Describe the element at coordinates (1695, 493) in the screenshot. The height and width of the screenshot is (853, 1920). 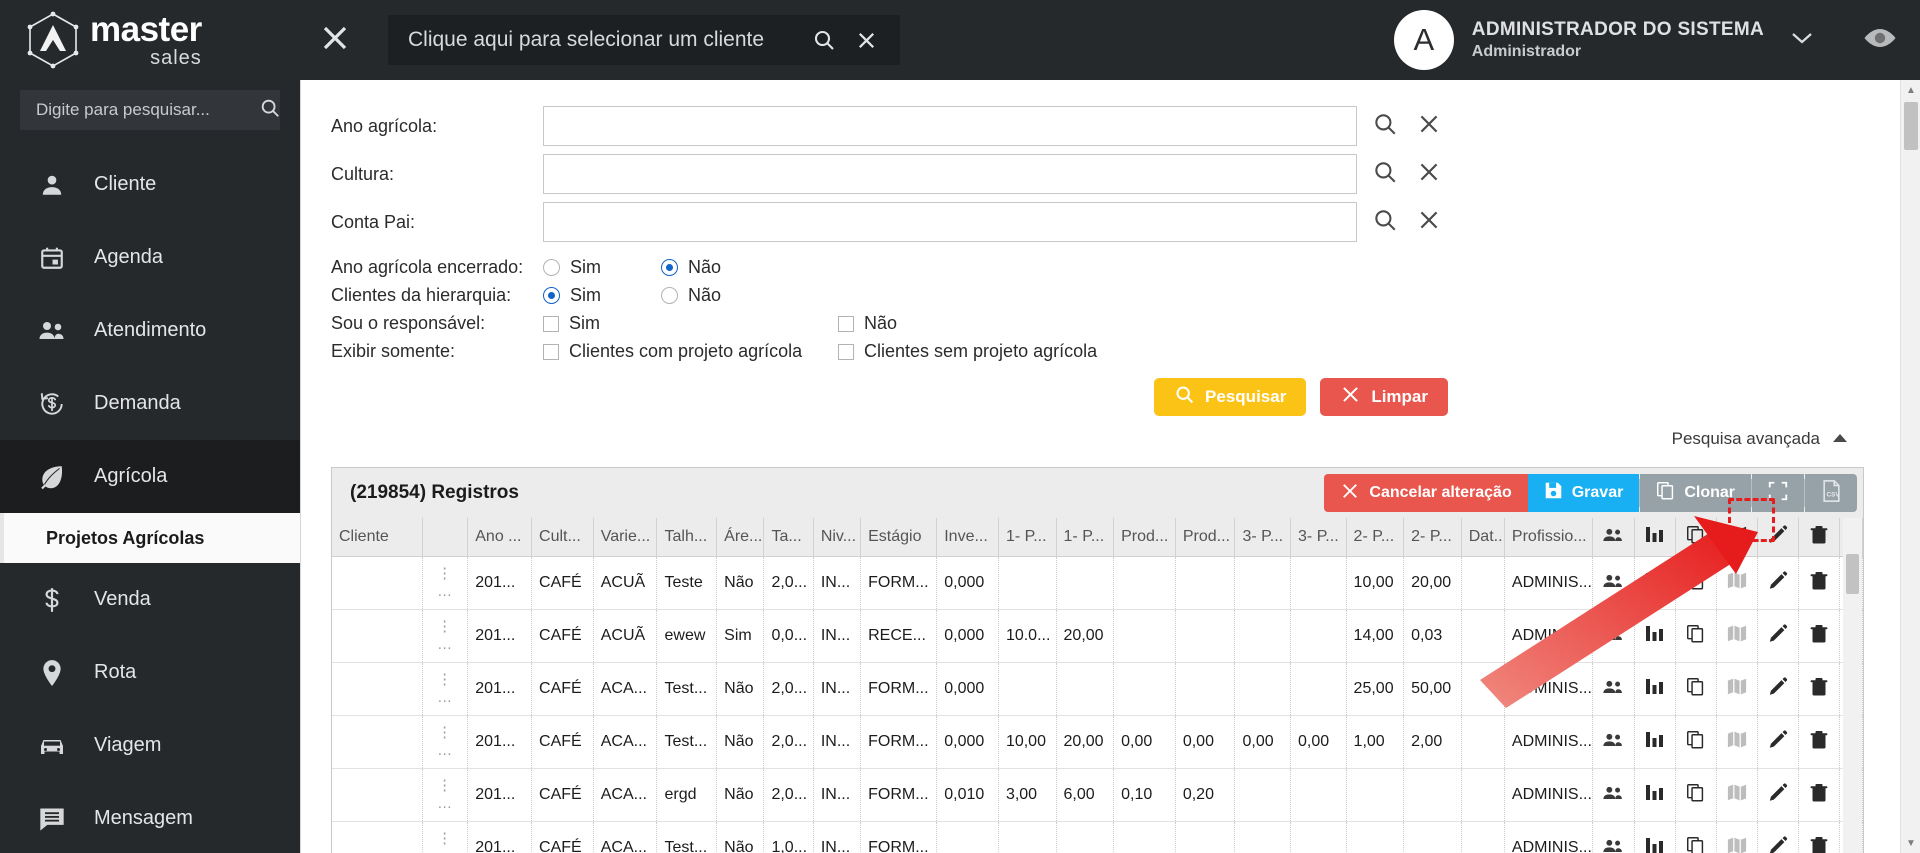
I see `clone-button: Clonar` at that location.